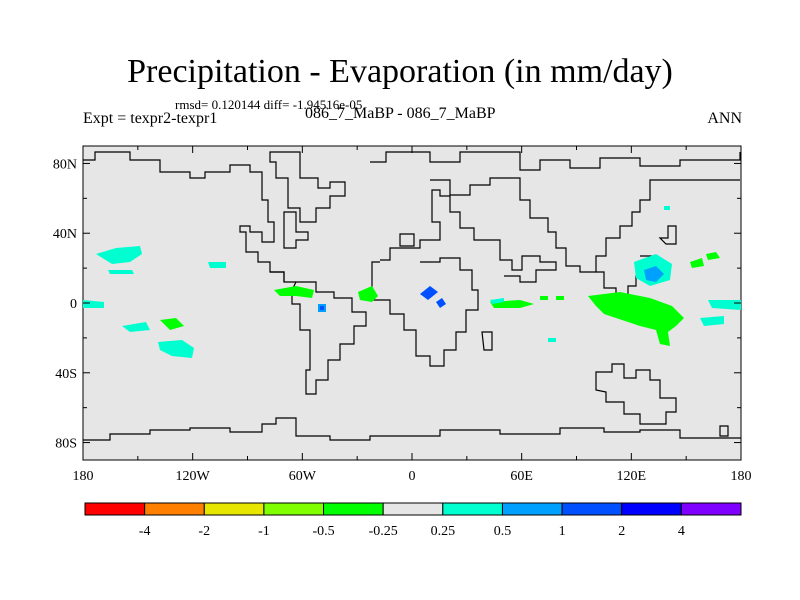 The width and height of the screenshot is (800, 600). What do you see at coordinates (368, 294) in the screenshot?
I see `patch-neg-atlantic` at bounding box center [368, 294].